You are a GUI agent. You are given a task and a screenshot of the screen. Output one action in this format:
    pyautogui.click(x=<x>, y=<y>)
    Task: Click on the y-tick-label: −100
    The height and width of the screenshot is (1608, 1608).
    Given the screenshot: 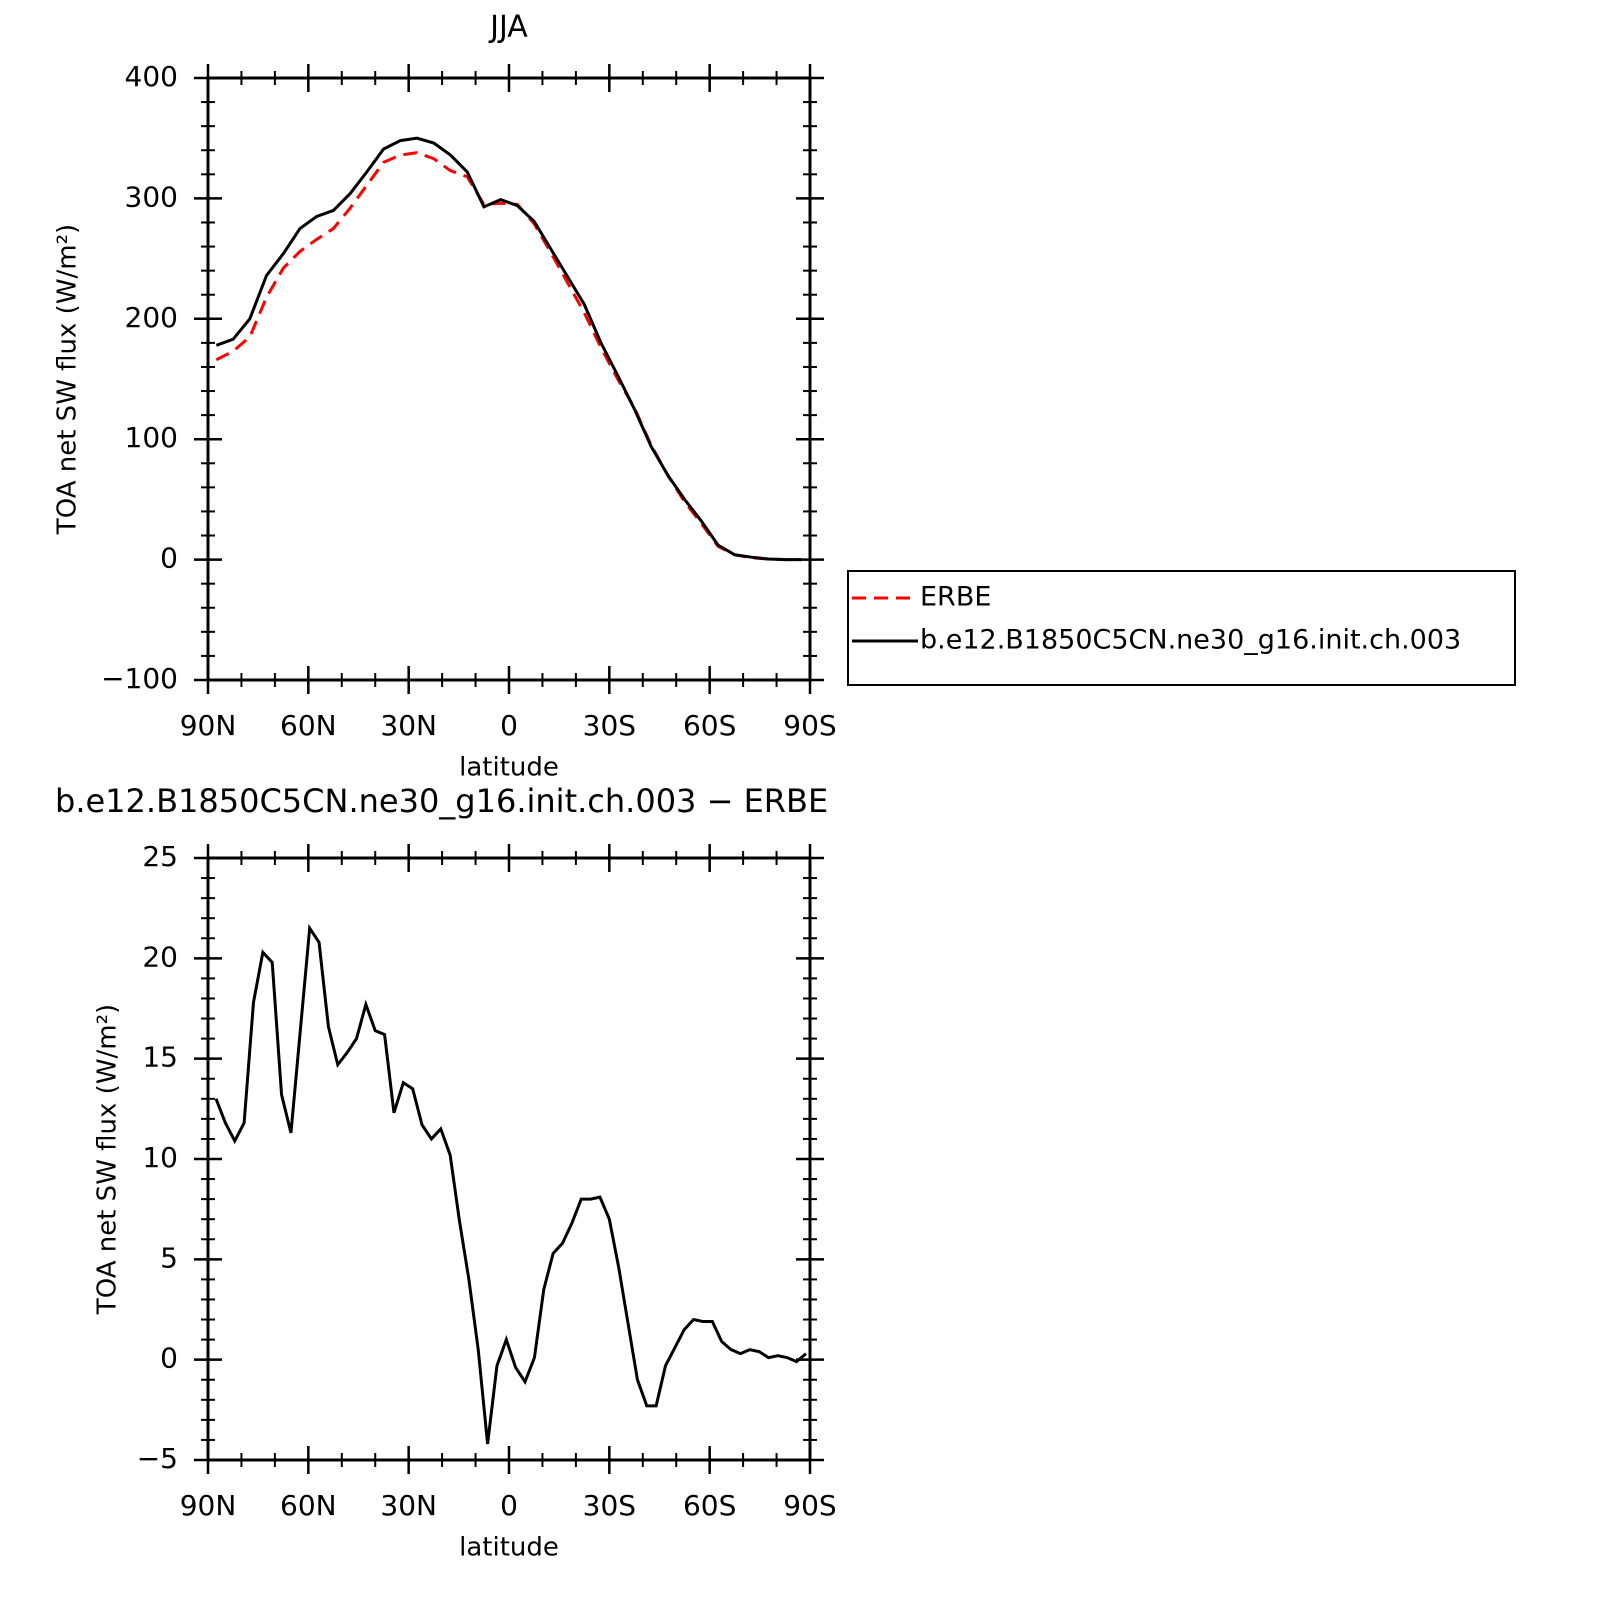 What is the action you would take?
    pyautogui.click(x=139, y=678)
    